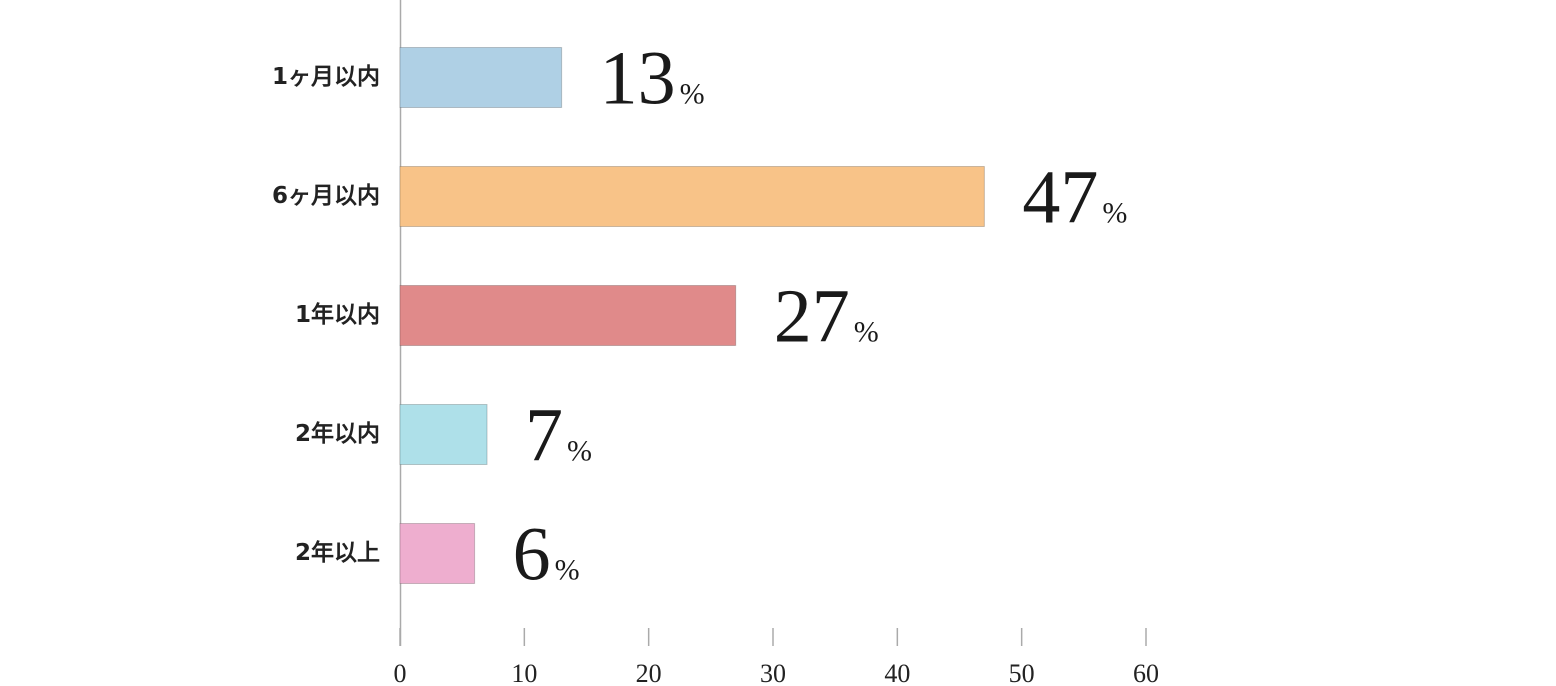  What do you see at coordinates (532, 555) in the screenshot?
I see `value-number: 6` at bounding box center [532, 555].